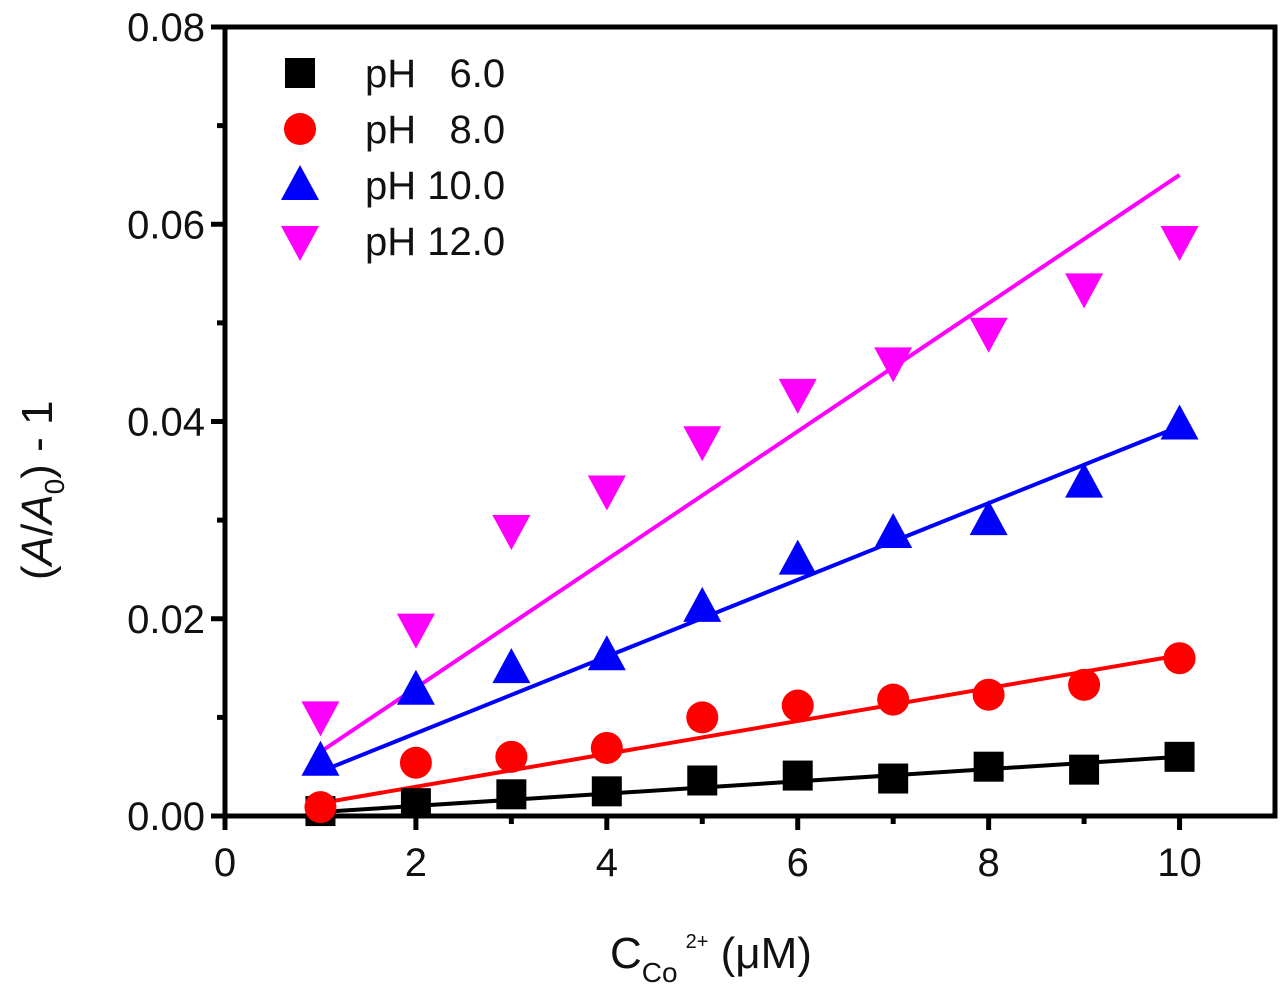 This screenshot has height=1000, width=1280. What do you see at coordinates (225, 863) in the screenshot?
I see `x-tick-label: 0` at bounding box center [225, 863].